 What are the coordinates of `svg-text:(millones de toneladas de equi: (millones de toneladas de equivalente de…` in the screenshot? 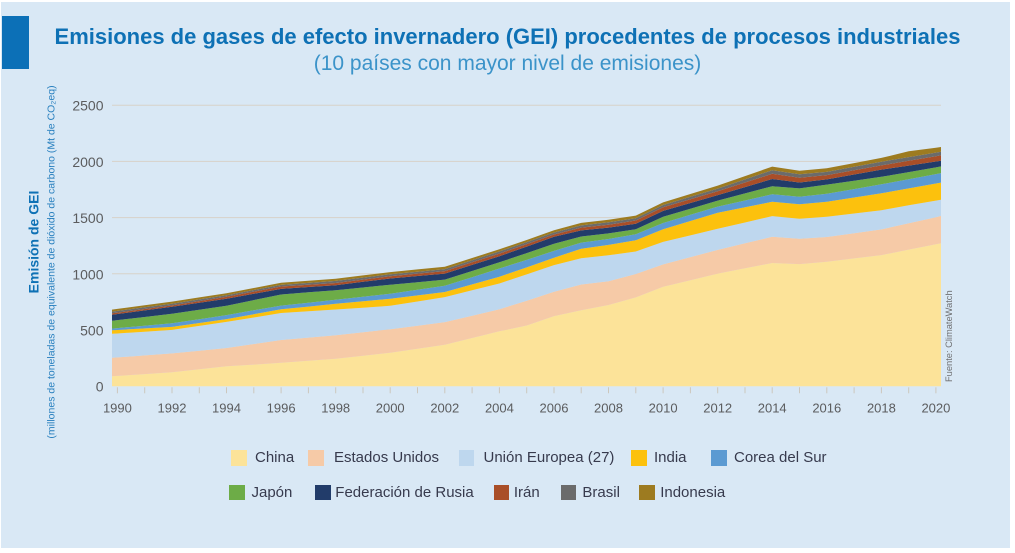 It's located at (52, 261).